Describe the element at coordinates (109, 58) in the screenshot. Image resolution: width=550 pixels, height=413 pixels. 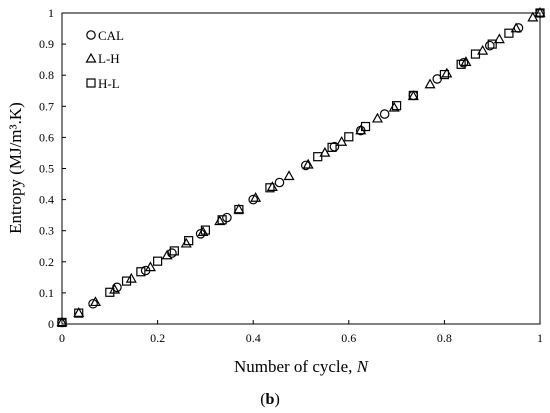
I see `legend-label-l-h: L-H` at that location.